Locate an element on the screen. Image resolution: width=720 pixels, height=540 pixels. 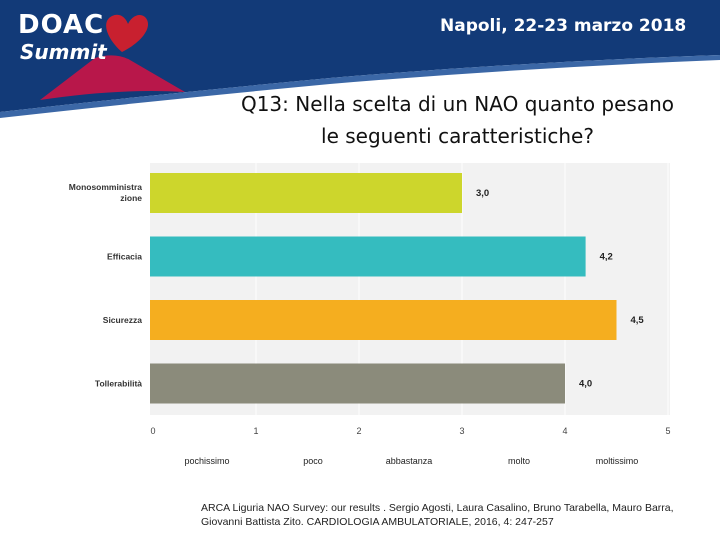
scale-label: moltissimo is located at coordinates (617, 461).